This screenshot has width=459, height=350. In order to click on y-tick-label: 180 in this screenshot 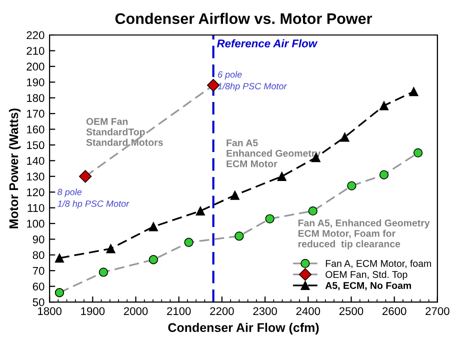, I will do `click(35, 98)`.